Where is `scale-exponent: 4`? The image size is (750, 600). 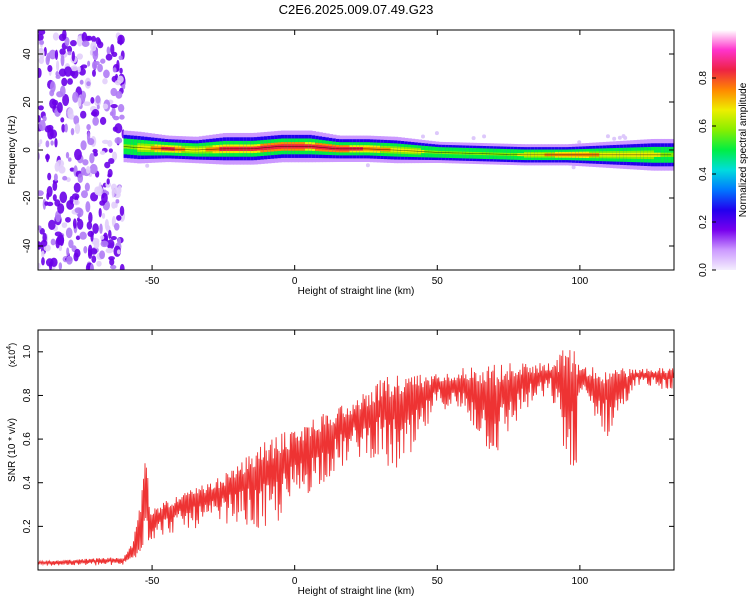
scale-exponent: 4 is located at coordinates (9, 348).